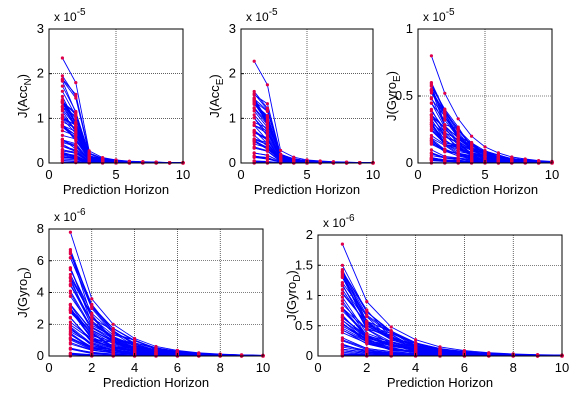 The width and height of the screenshot is (576, 398). I want to click on y-tick-label: 8, so click(40, 228).